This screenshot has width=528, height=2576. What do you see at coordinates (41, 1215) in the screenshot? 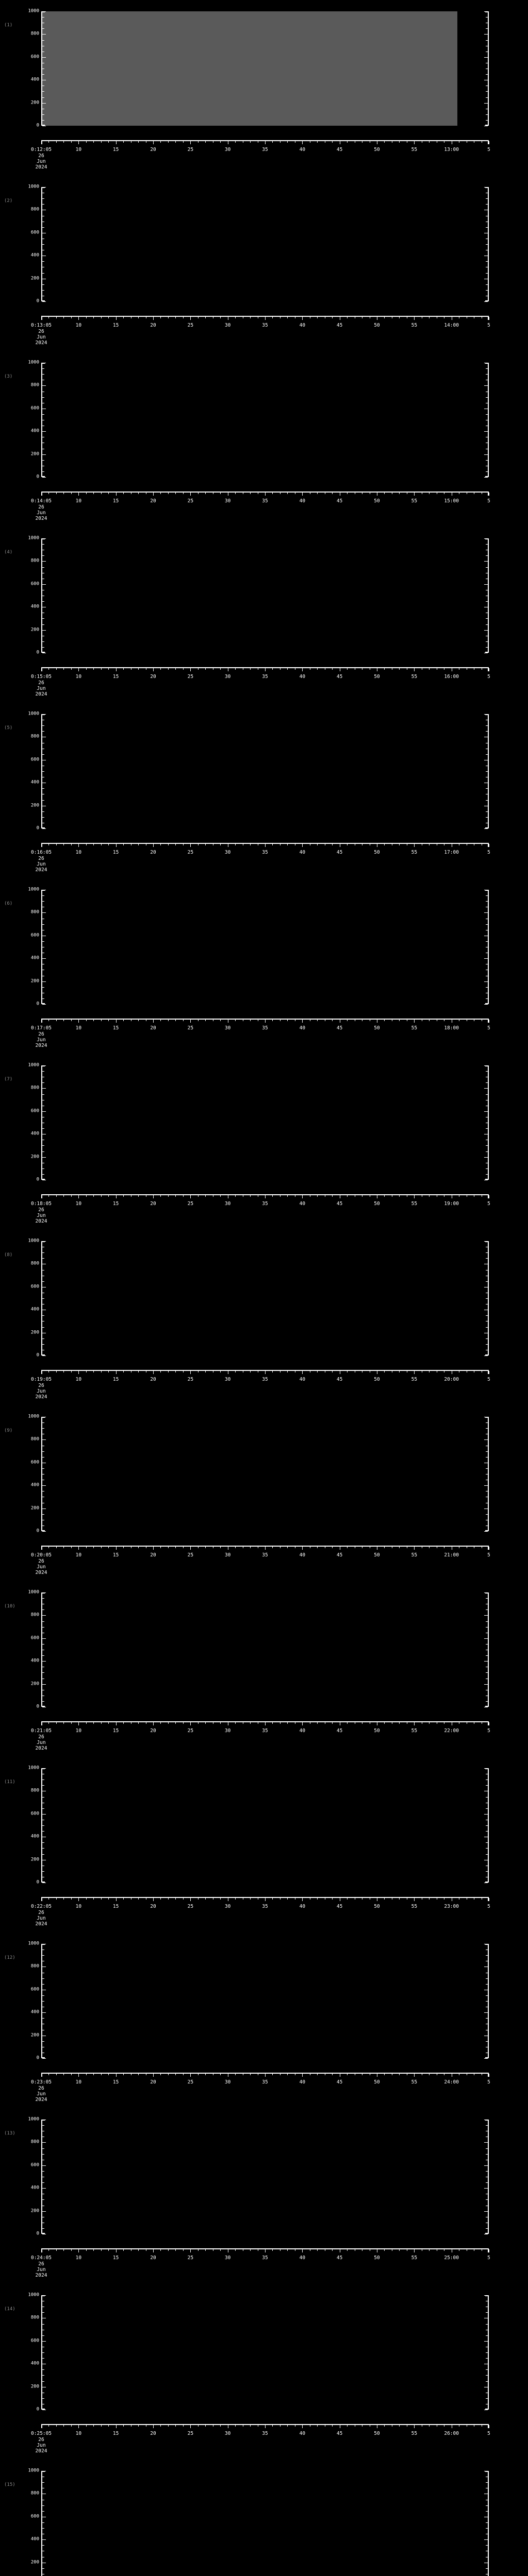
I see `x-axis-date-stack: 26 Jun 2024` at bounding box center [41, 1215].